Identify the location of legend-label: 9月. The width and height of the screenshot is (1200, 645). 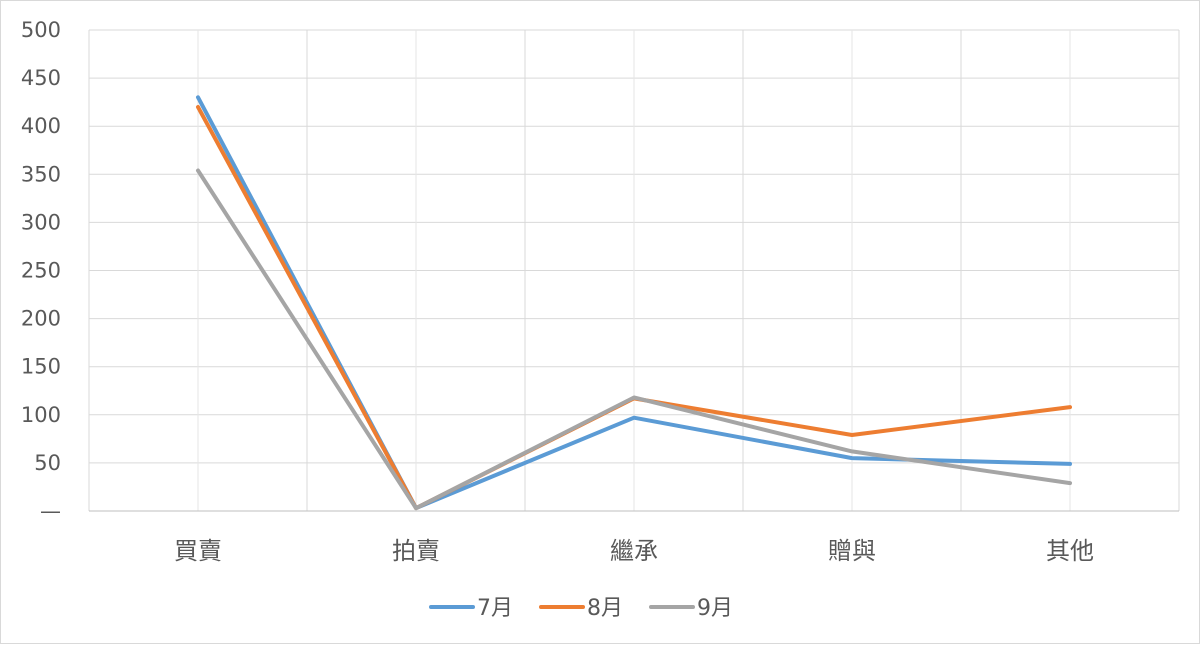
(715, 608).